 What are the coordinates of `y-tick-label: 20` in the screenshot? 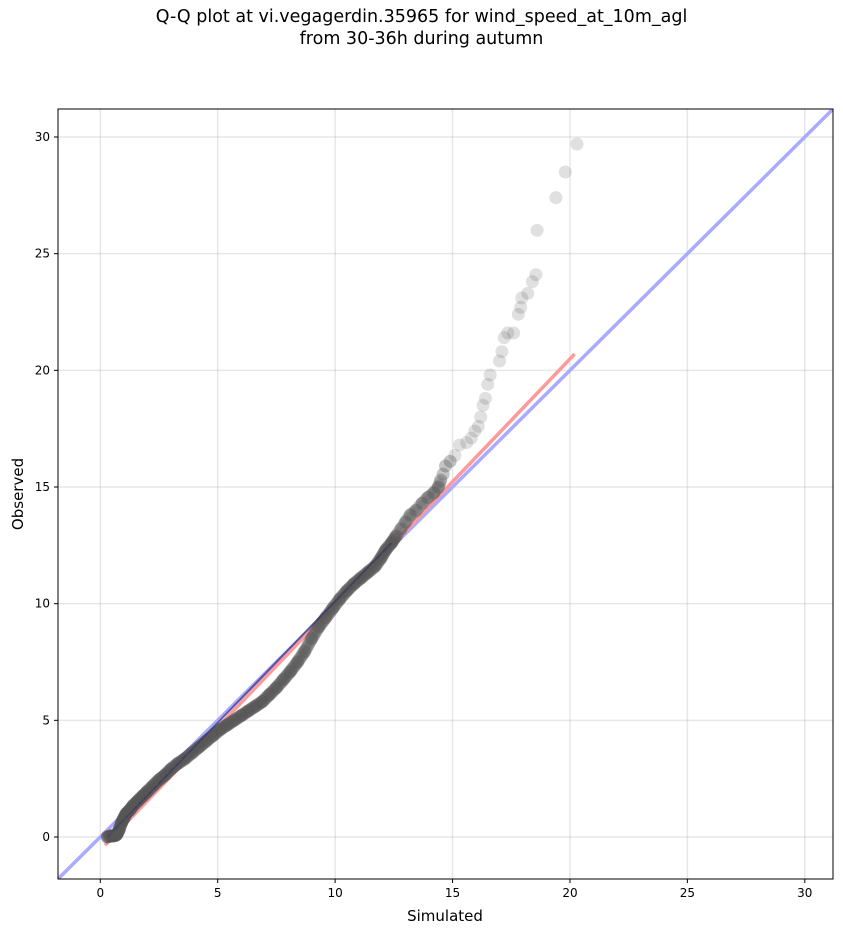 It's located at (42, 370).